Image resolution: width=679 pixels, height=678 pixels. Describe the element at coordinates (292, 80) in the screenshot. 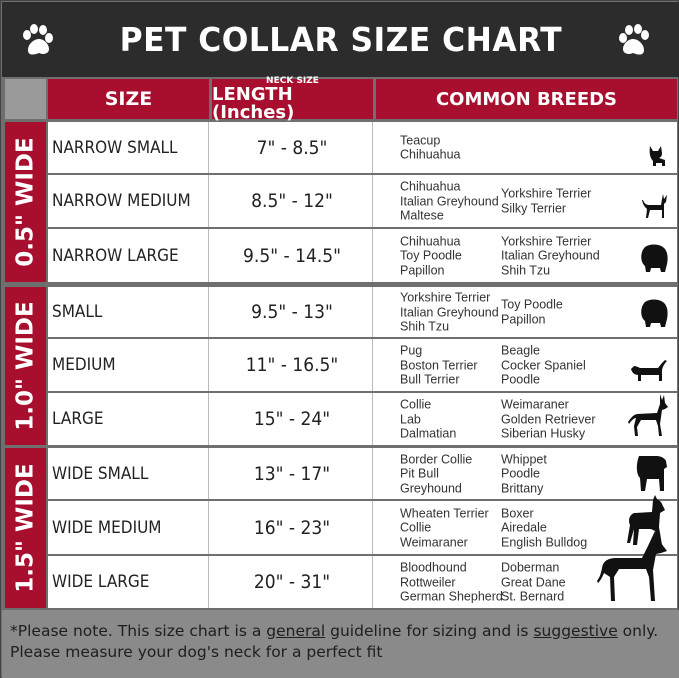

I see `header-neck-size: NECK SIZE` at that location.